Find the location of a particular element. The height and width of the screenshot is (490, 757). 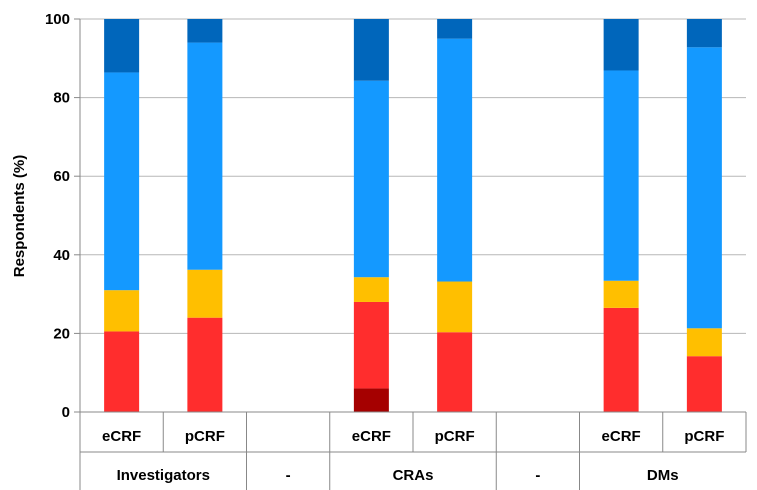

y-tick-label: 40 is located at coordinates (61, 255).